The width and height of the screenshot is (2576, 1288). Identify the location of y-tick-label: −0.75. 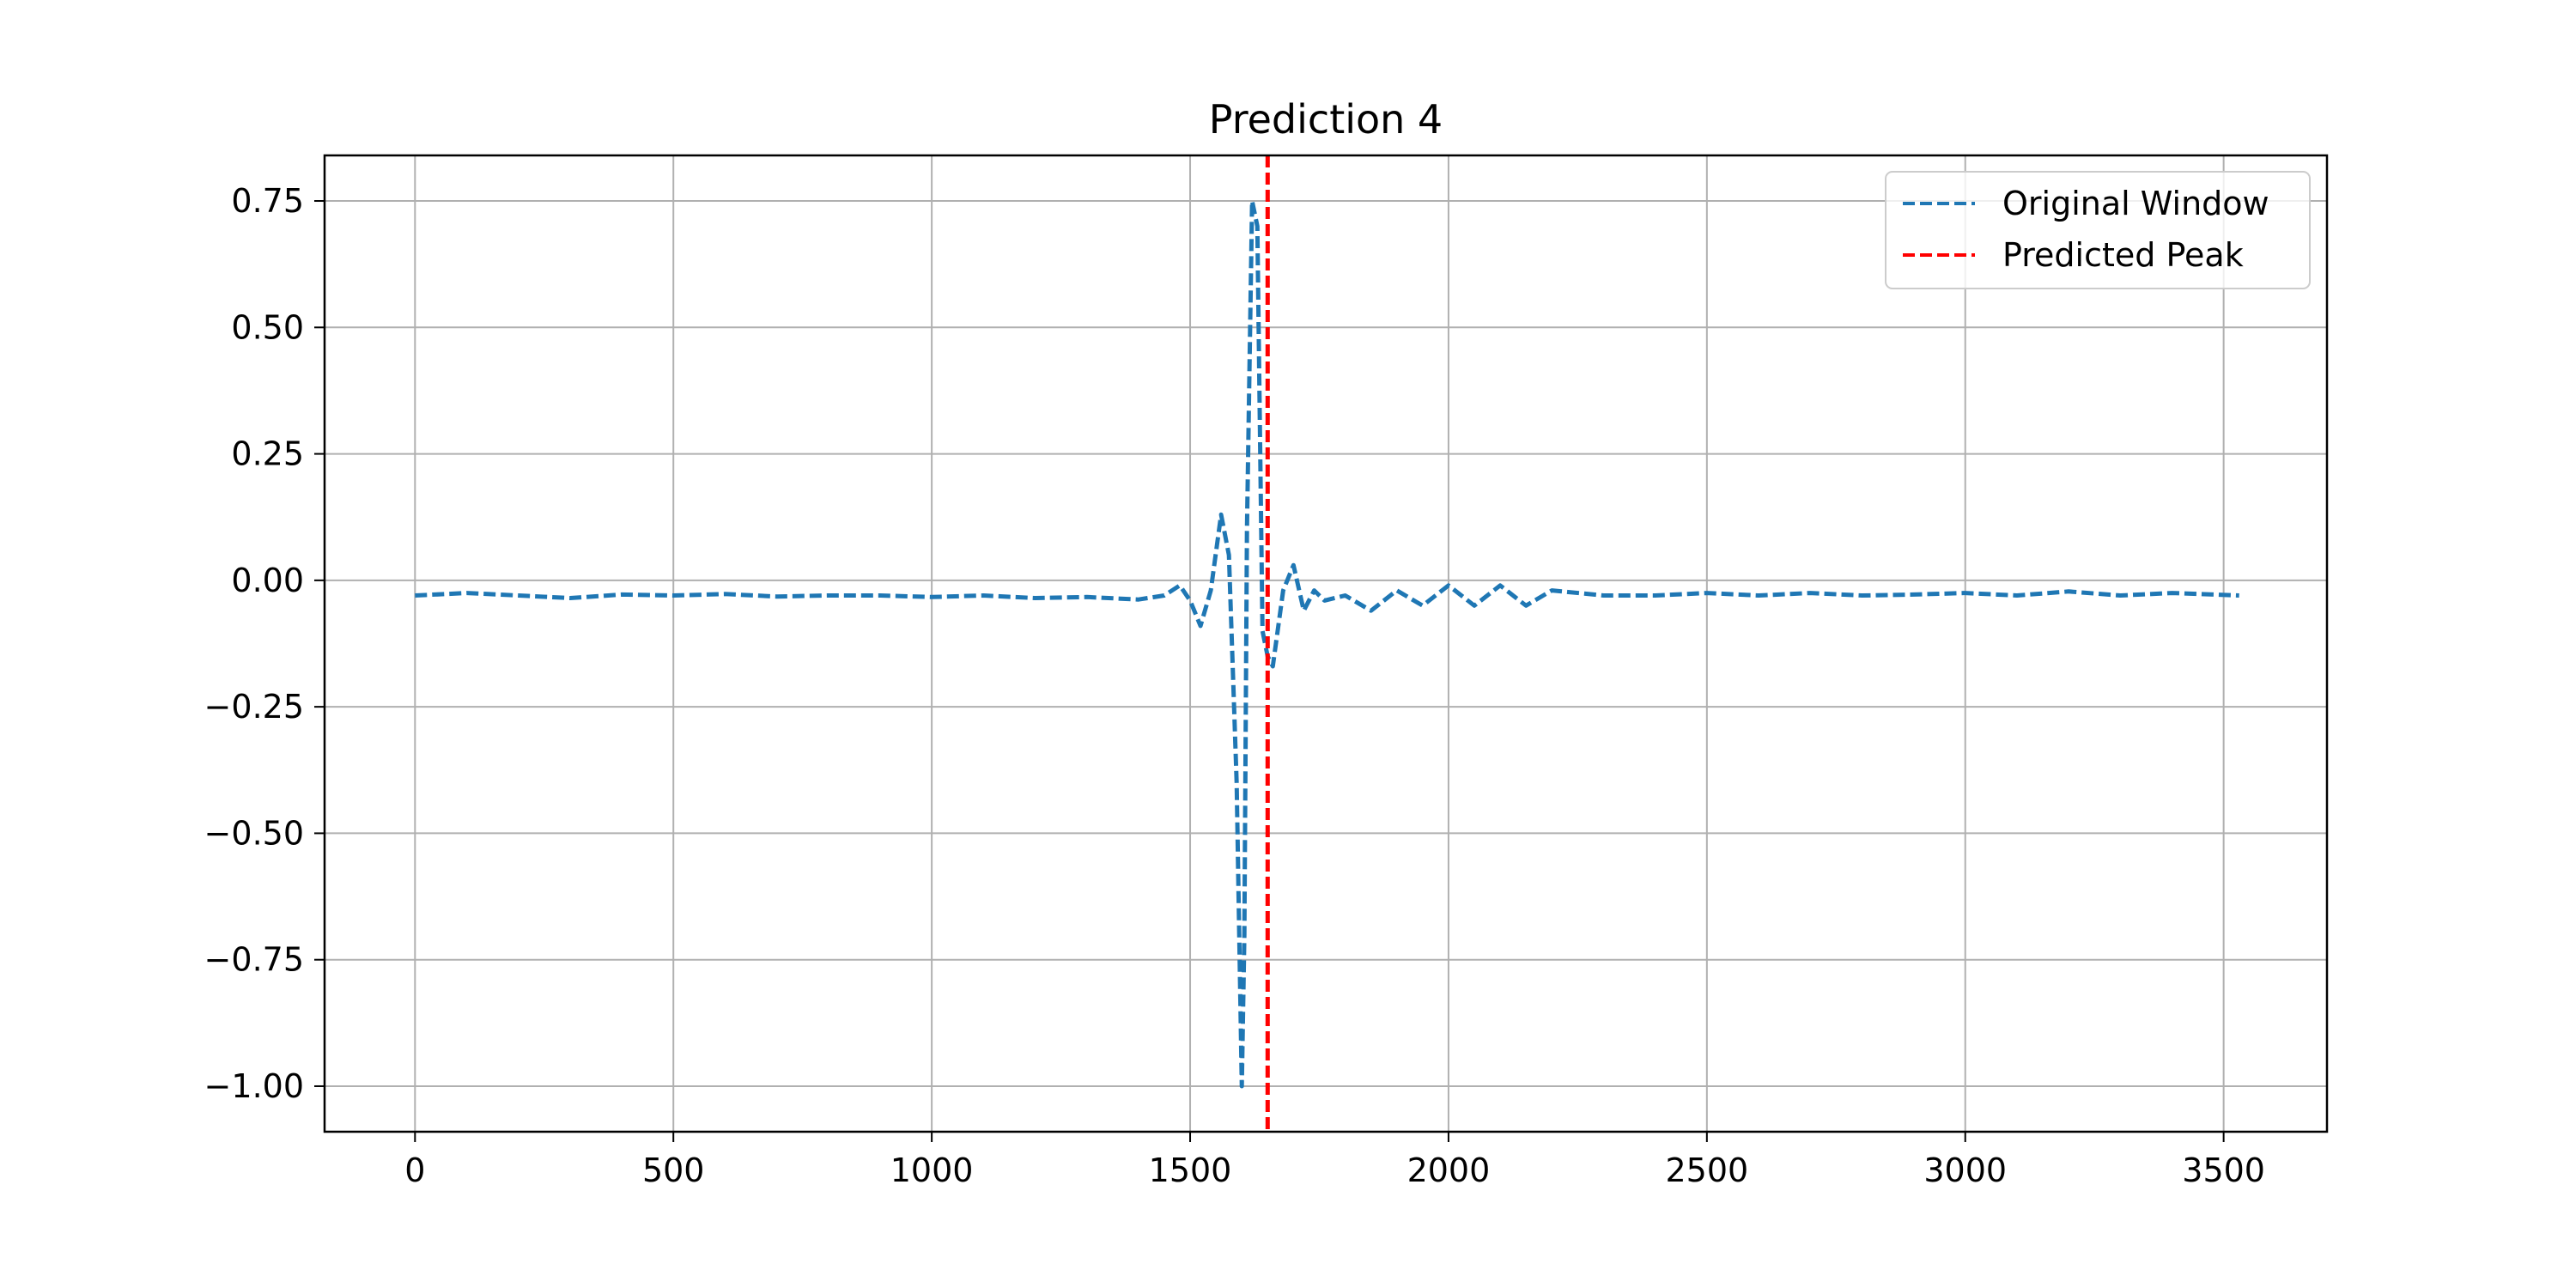
(254, 960).